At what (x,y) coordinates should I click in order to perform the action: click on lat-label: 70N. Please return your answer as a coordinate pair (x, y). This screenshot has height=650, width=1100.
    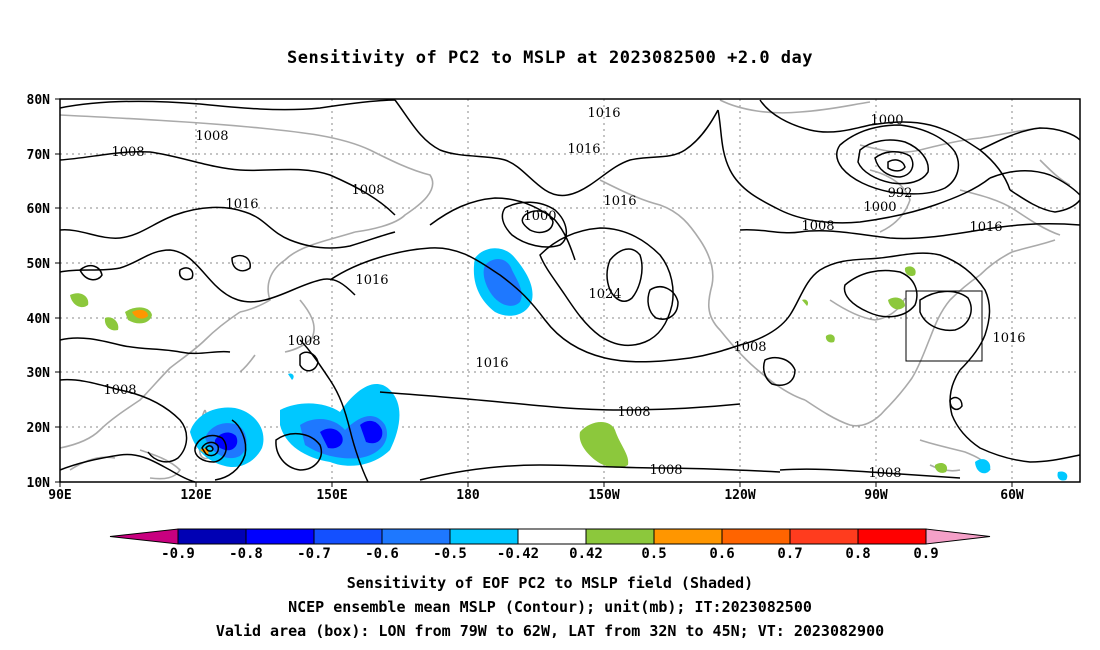
    Looking at the image, I should click on (39, 155).